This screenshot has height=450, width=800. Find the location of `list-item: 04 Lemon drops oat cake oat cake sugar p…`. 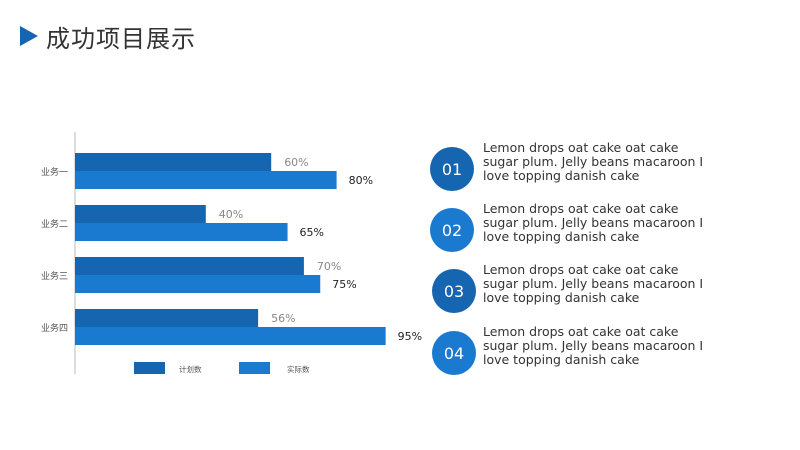

list-item: 04 Lemon drops oat cake oat cake sugar p… is located at coordinates (595, 353).